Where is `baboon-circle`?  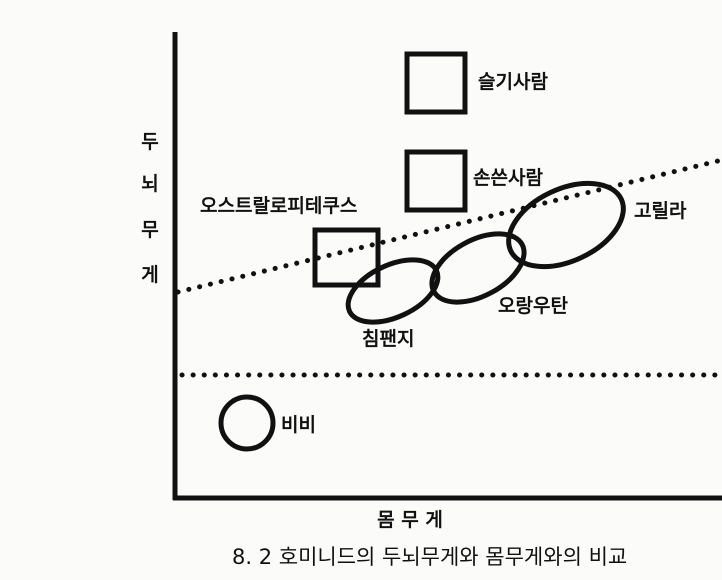 baboon-circle is located at coordinates (247, 423).